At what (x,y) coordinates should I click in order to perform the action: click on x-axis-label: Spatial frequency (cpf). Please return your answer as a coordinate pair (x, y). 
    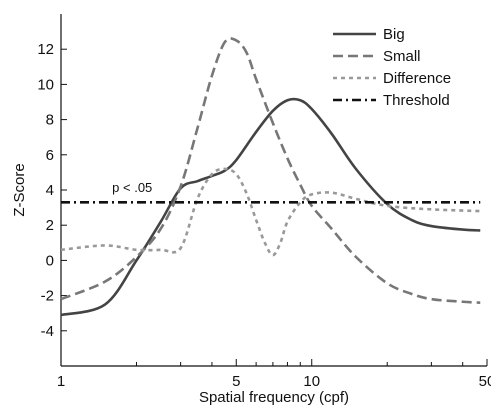
    Looking at the image, I should click on (274, 397).